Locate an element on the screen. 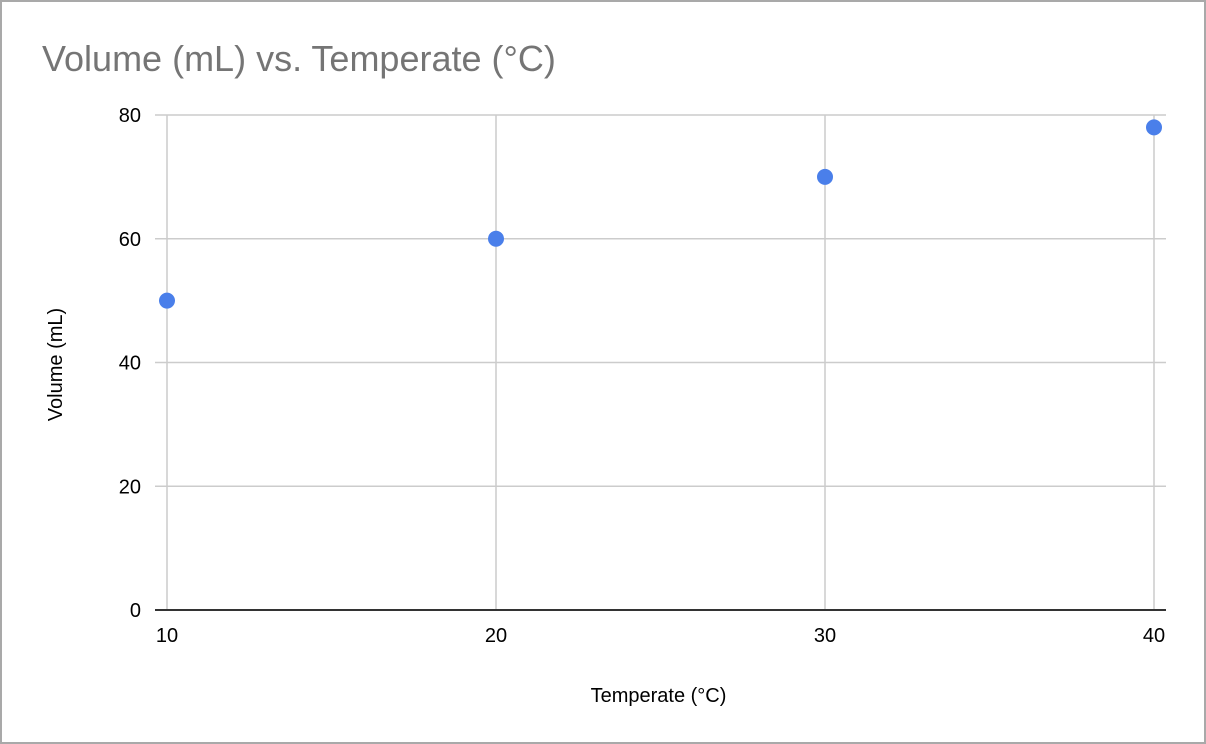  y-tick-label: 40 is located at coordinates (130, 364).